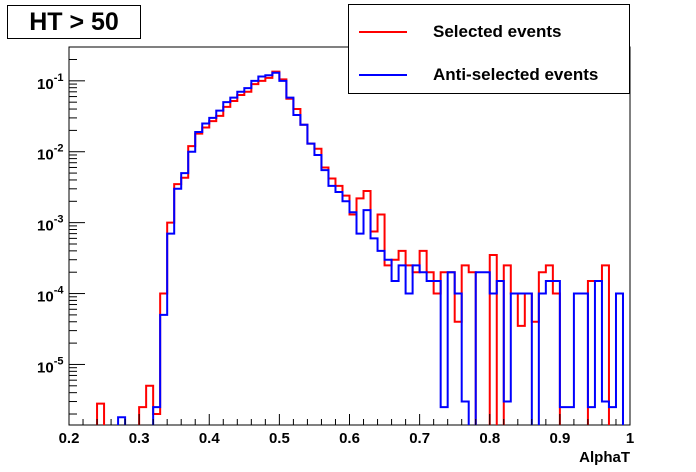  I want to click on y-tick-label: 10⁻³, so click(50, 224).